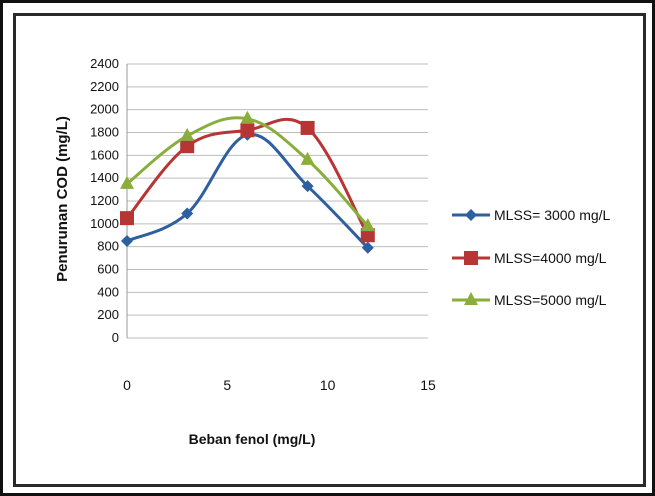  Describe the element at coordinates (550, 300) in the screenshot. I see `legend-label: MLSS=5000 mg/L` at that location.